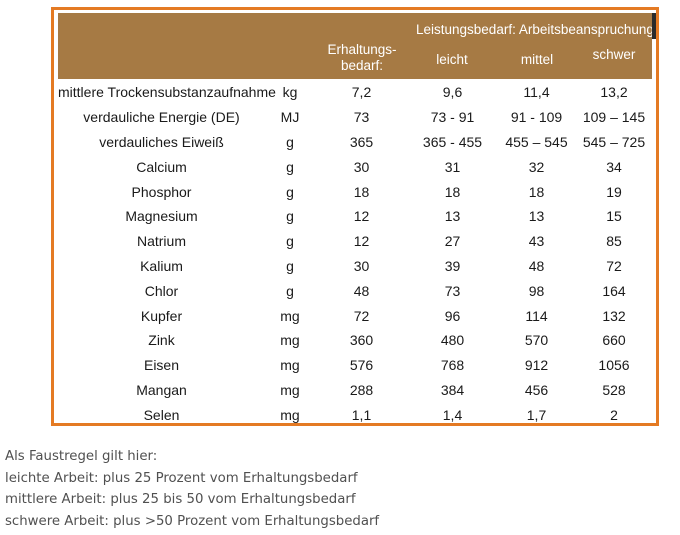  Describe the element at coordinates (614, 191) in the screenshot. I see `heavy-cell: 19` at that location.